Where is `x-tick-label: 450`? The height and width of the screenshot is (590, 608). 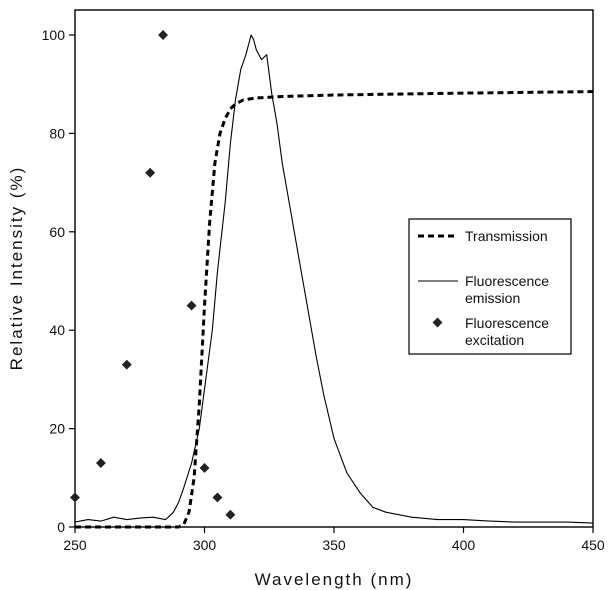
x-tick-label: 450 is located at coordinates (593, 545).